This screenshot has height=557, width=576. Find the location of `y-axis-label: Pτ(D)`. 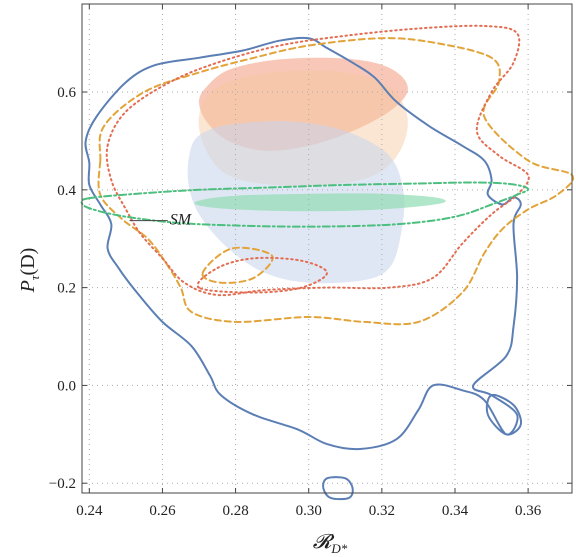

y-axis-label: Pτ(D) is located at coordinates (29, 271).